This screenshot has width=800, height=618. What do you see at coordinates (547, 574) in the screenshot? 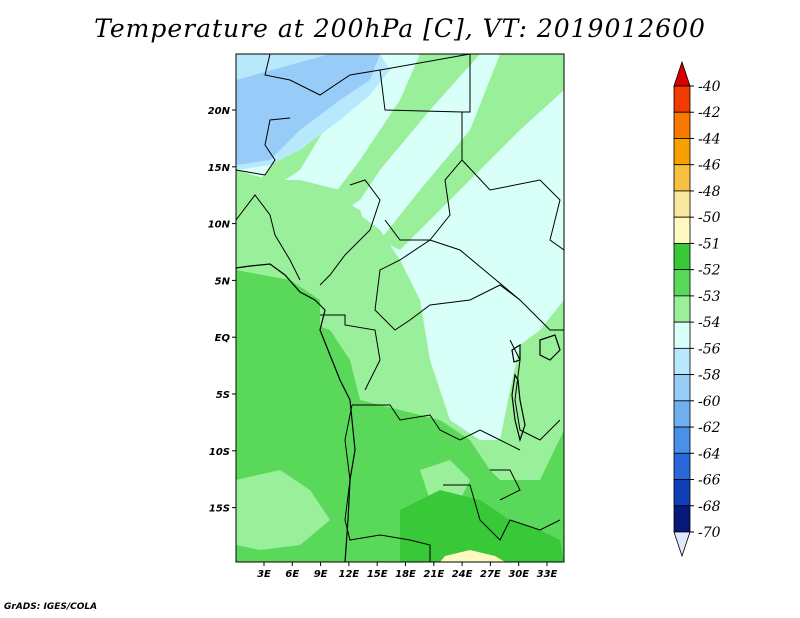
I see `lon-tick-label: 33E` at bounding box center [547, 574].